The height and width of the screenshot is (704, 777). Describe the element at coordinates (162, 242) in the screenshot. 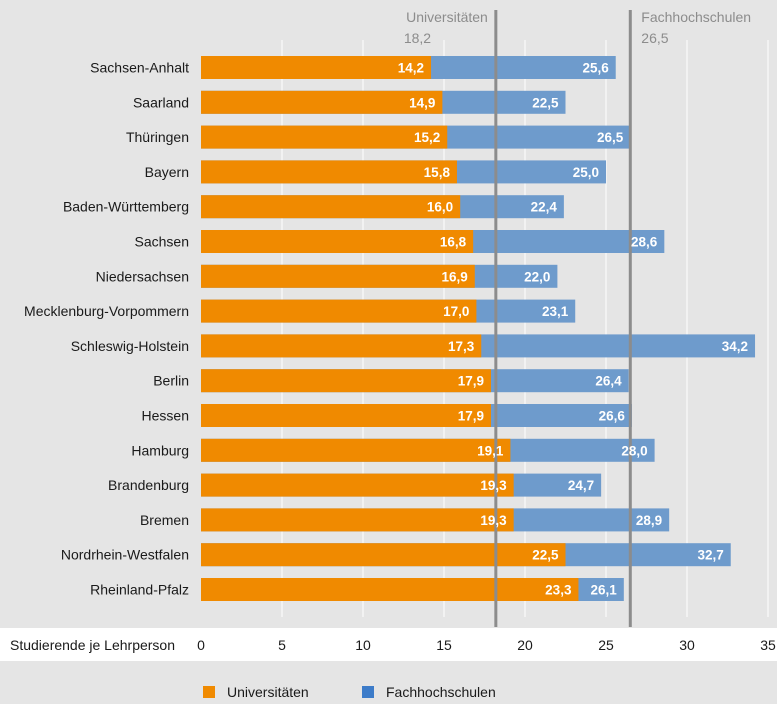

I see `category-label: Sachsen` at that location.